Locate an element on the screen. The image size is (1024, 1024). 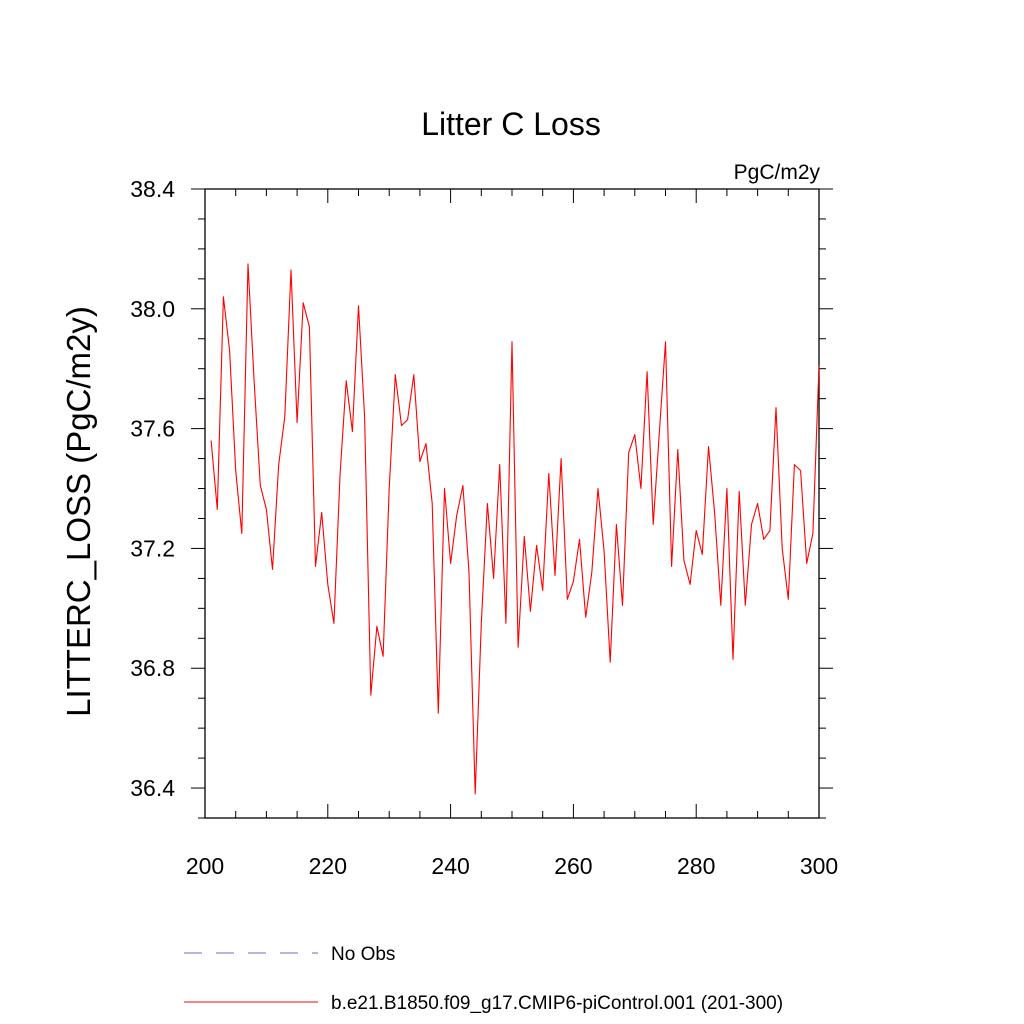
y-axis-title: LITTERC_LOSS (PgC/m2y) is located at coordinates (78, 511).